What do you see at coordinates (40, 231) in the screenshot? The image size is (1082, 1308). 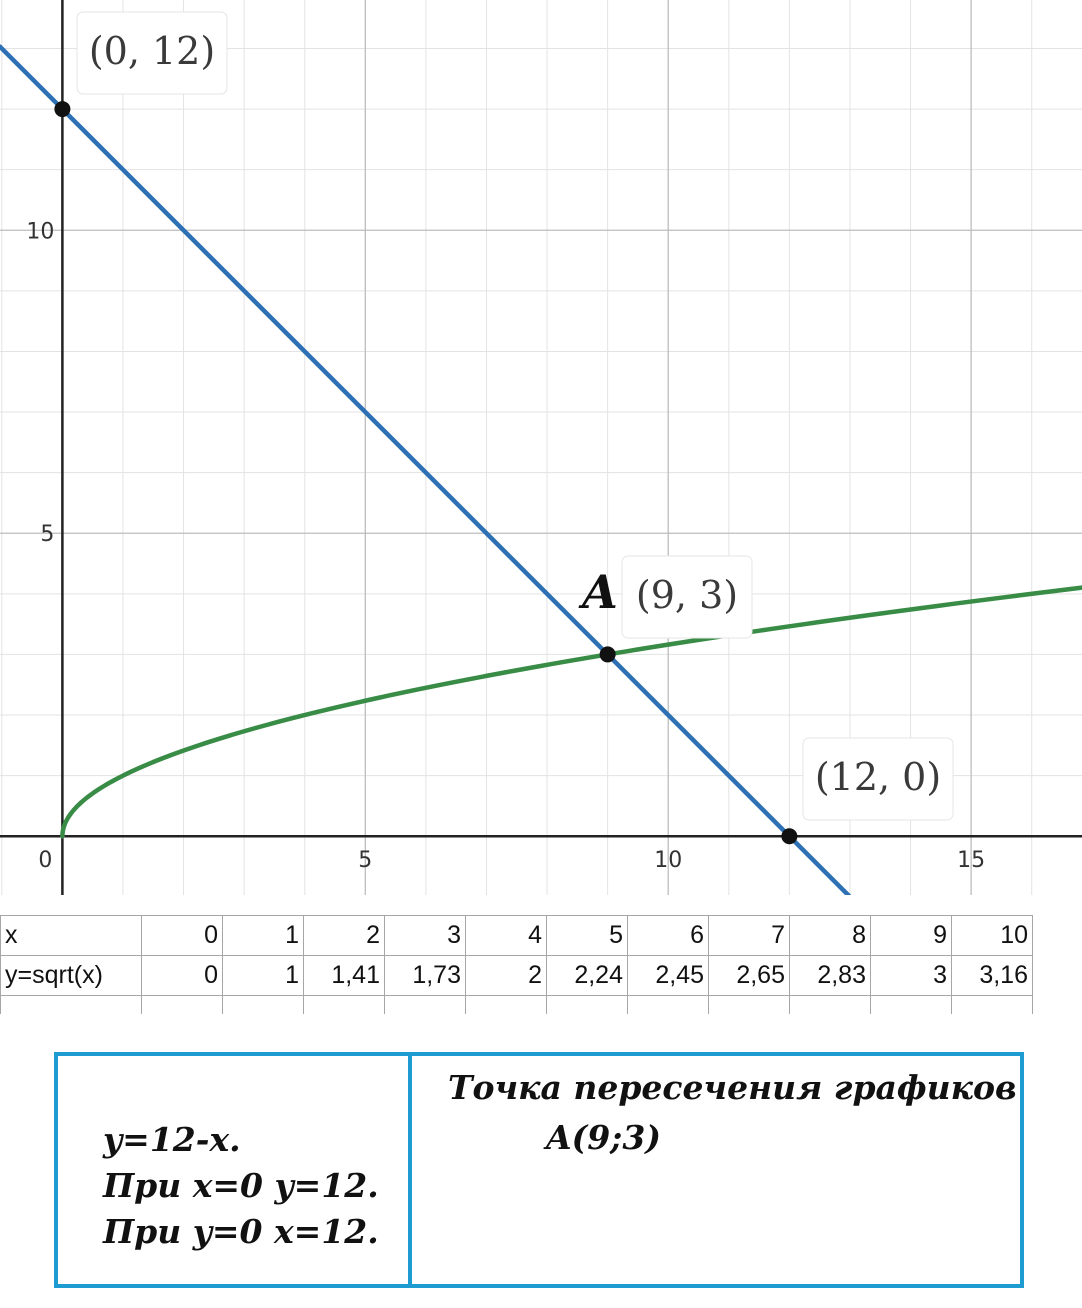 I see `y-tick-label: 10` at bounding box center [40, 231].